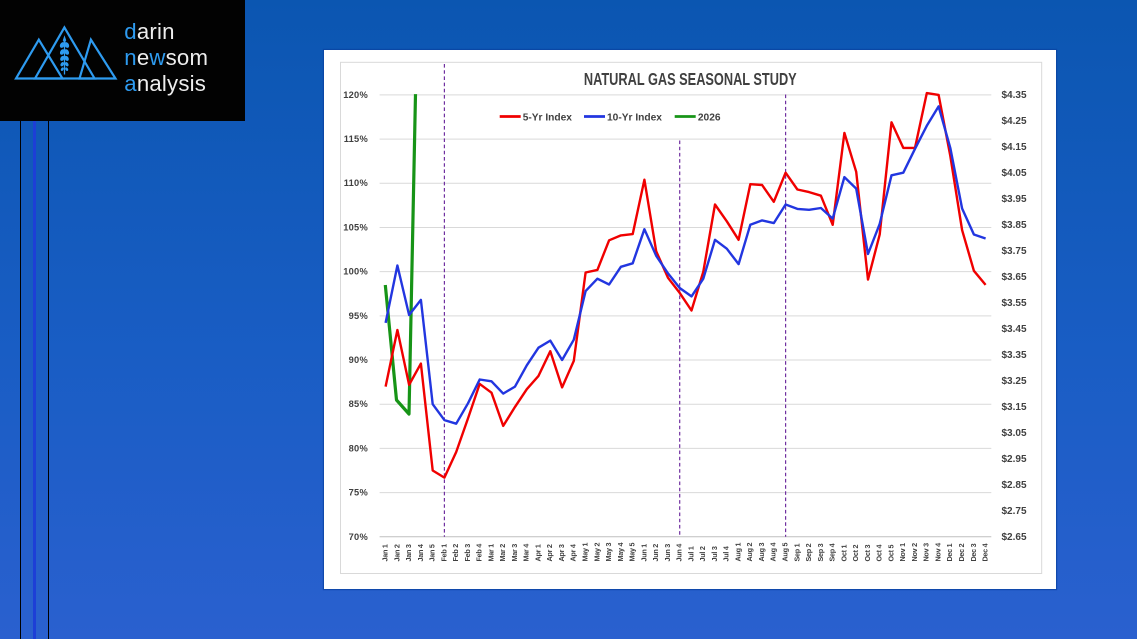 The height and width of the screenshot is (639, 1137). I want to click on svg-text: Aug 5, so click(785, 551).